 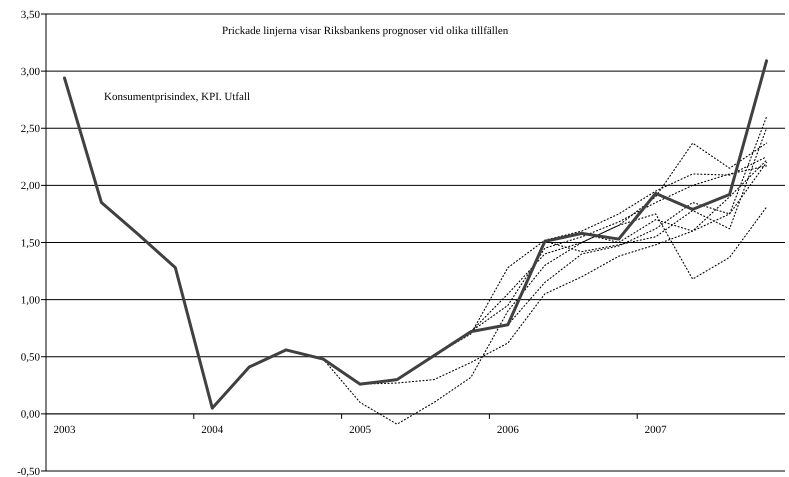 I want to click on y-tick-label: -0,50, so click(x=28, y=471).